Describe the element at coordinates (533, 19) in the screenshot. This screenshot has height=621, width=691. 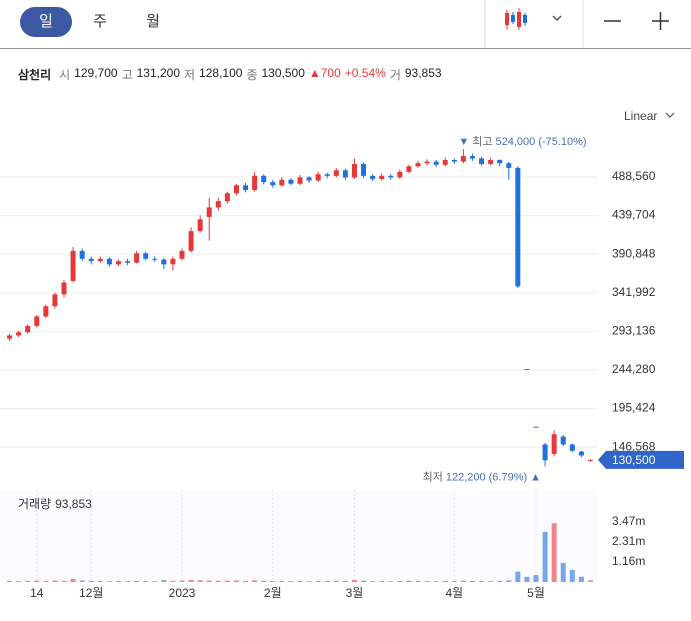
I see `chart-type-button` at that location.